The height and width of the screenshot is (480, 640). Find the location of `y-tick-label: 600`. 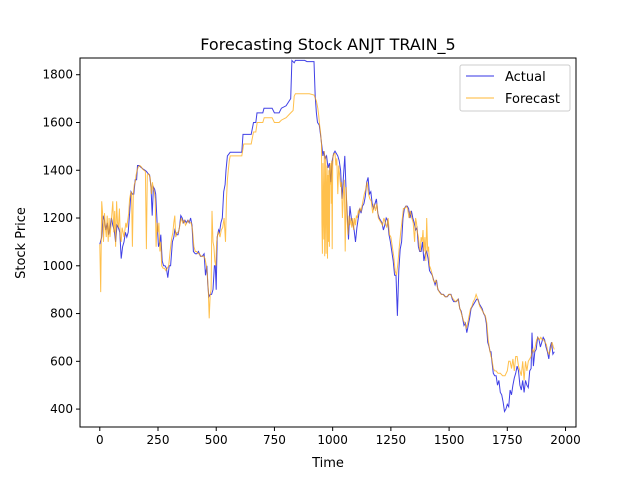

y-tick-label: 600 is located at coordinates (61, 361).